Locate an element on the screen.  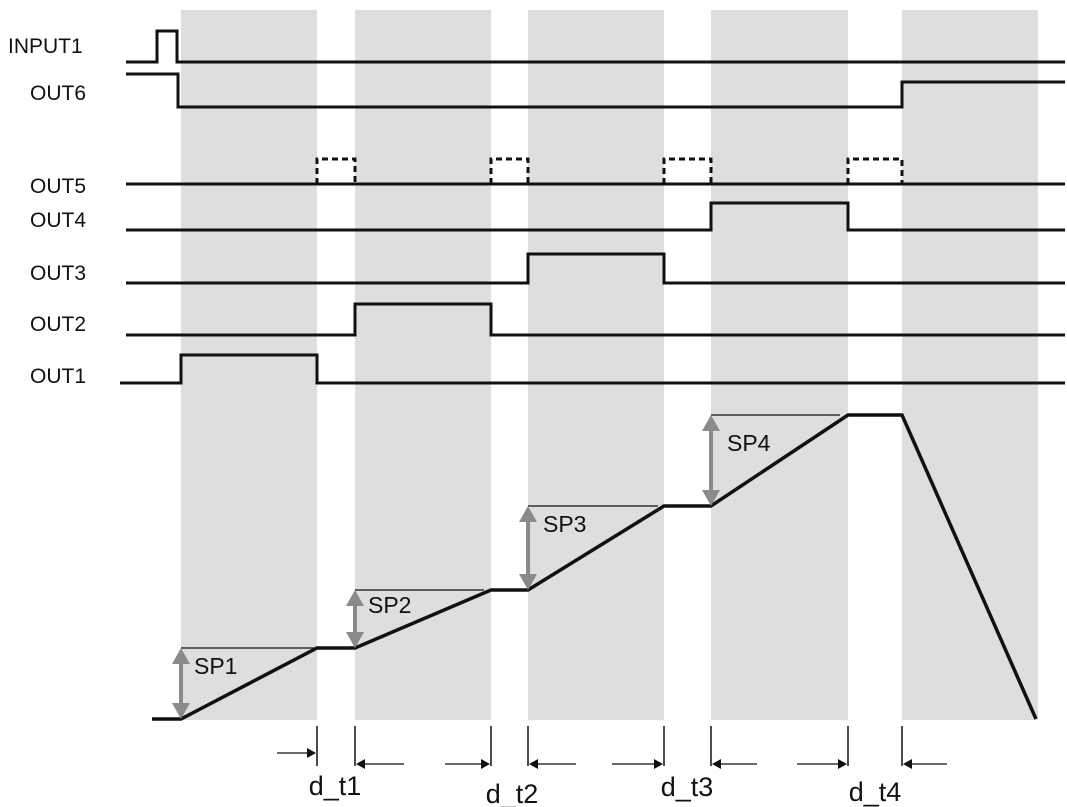
sp2-arrow-icon is located at coordinates (355, 619).